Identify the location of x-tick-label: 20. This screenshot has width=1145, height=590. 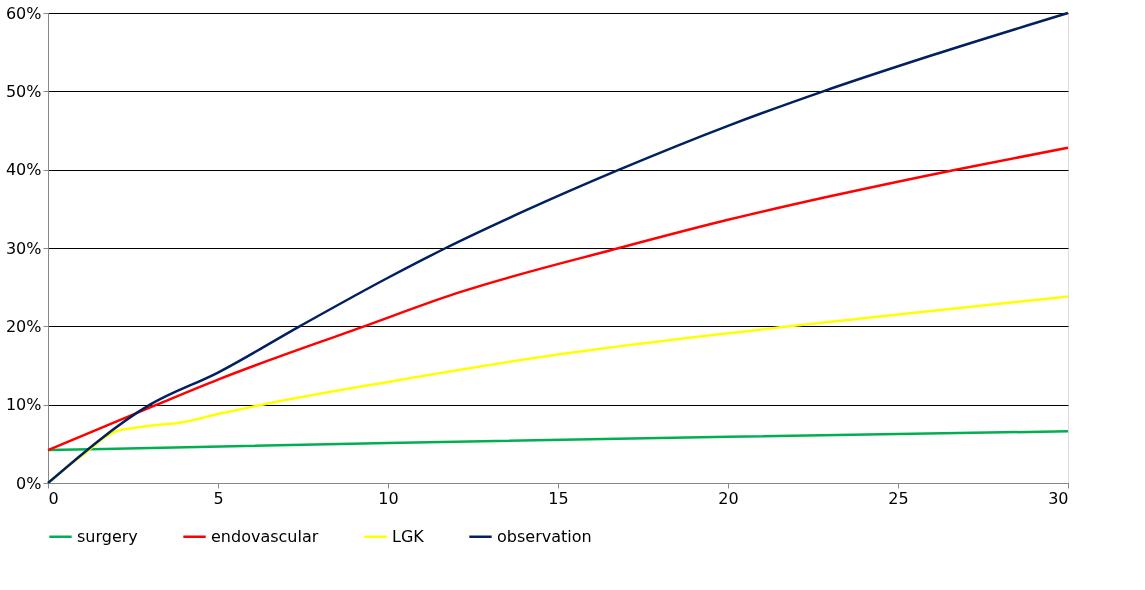
(728, 498).